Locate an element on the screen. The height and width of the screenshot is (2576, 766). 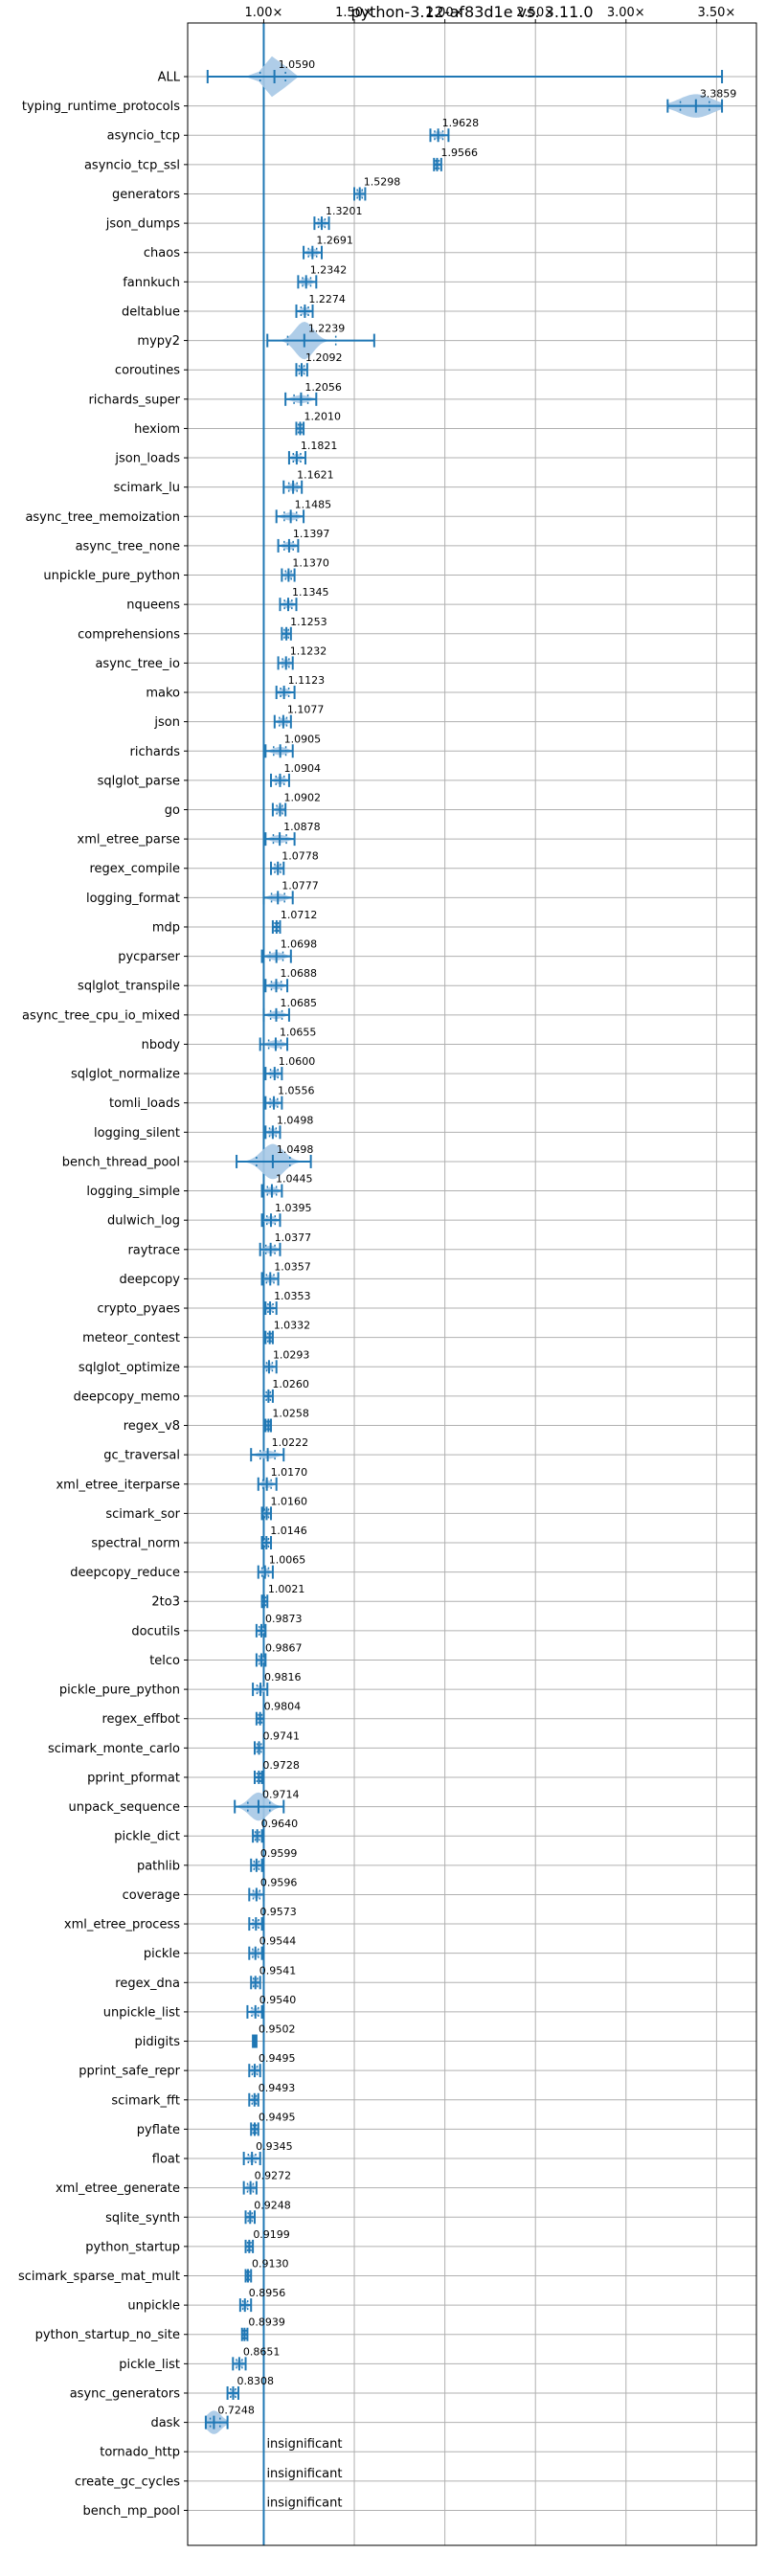
benchmark-mark: 0.9540 is located at coordinates (272, 2006).